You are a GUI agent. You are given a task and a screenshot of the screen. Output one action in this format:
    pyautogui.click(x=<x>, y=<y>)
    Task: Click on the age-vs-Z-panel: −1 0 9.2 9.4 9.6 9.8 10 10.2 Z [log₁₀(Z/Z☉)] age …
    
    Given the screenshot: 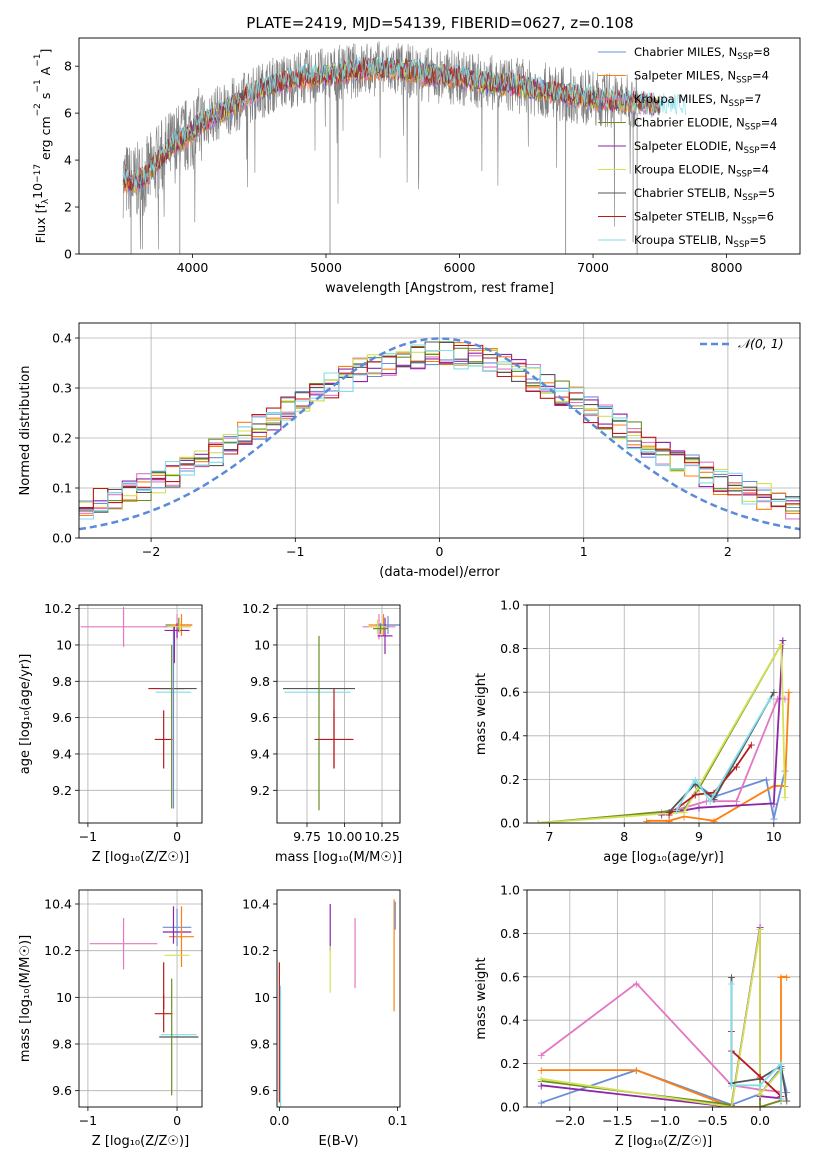 What is the action you would take?
    pyautogui.click(x=110, y=733)
    